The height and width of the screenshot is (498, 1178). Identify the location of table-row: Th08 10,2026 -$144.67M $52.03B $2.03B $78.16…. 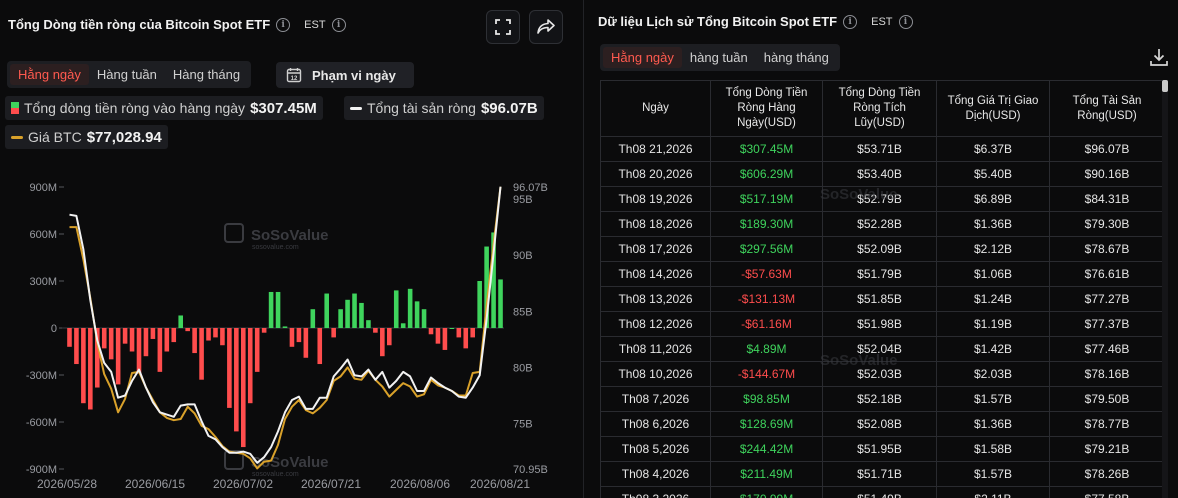
(882, 374).